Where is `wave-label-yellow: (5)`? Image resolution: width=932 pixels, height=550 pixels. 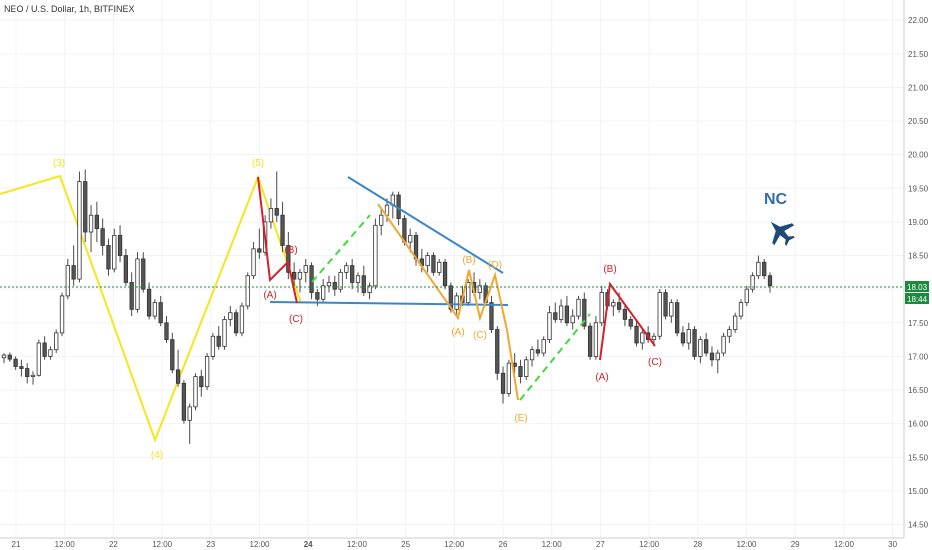 wave-label-yellow: (5) is located at coordinates (258, 163).